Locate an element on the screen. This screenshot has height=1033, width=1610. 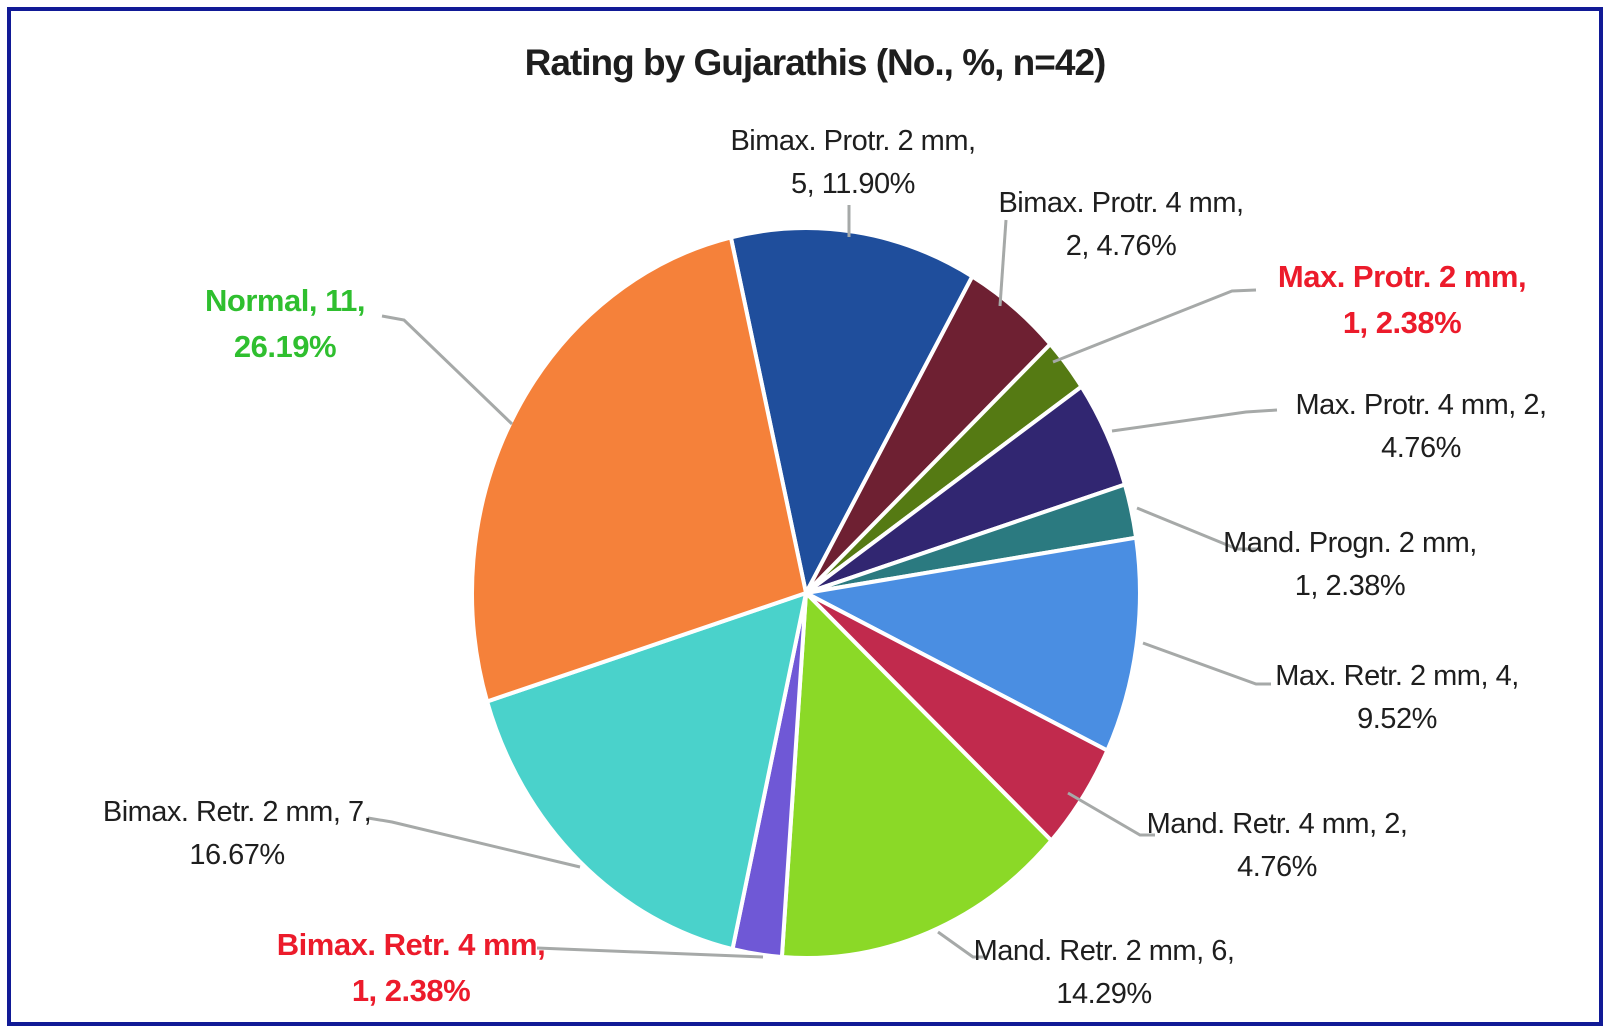
callout-line: Max. Retr. 2 mm, 4, is located at coordinates (1397, 676).